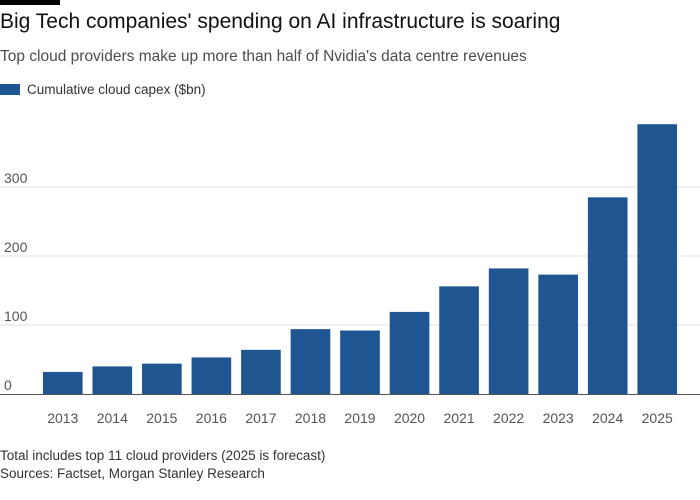 Image resolution: width=700 pixels, height=500 pixels. What do you see at coordinates (116, 89) in the screenshot?
I see `legend-label: Cumulative cloud capex ($bn)` at bounding box center [116, 89].